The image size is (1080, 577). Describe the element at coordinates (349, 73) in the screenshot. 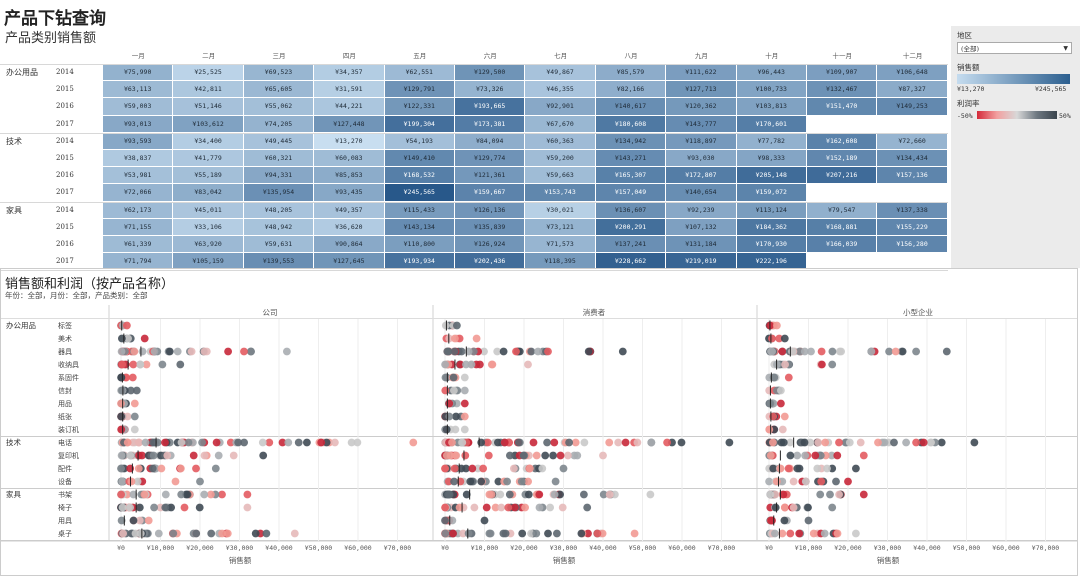

I see `heatmap-cell: ¥34,357` at that location.